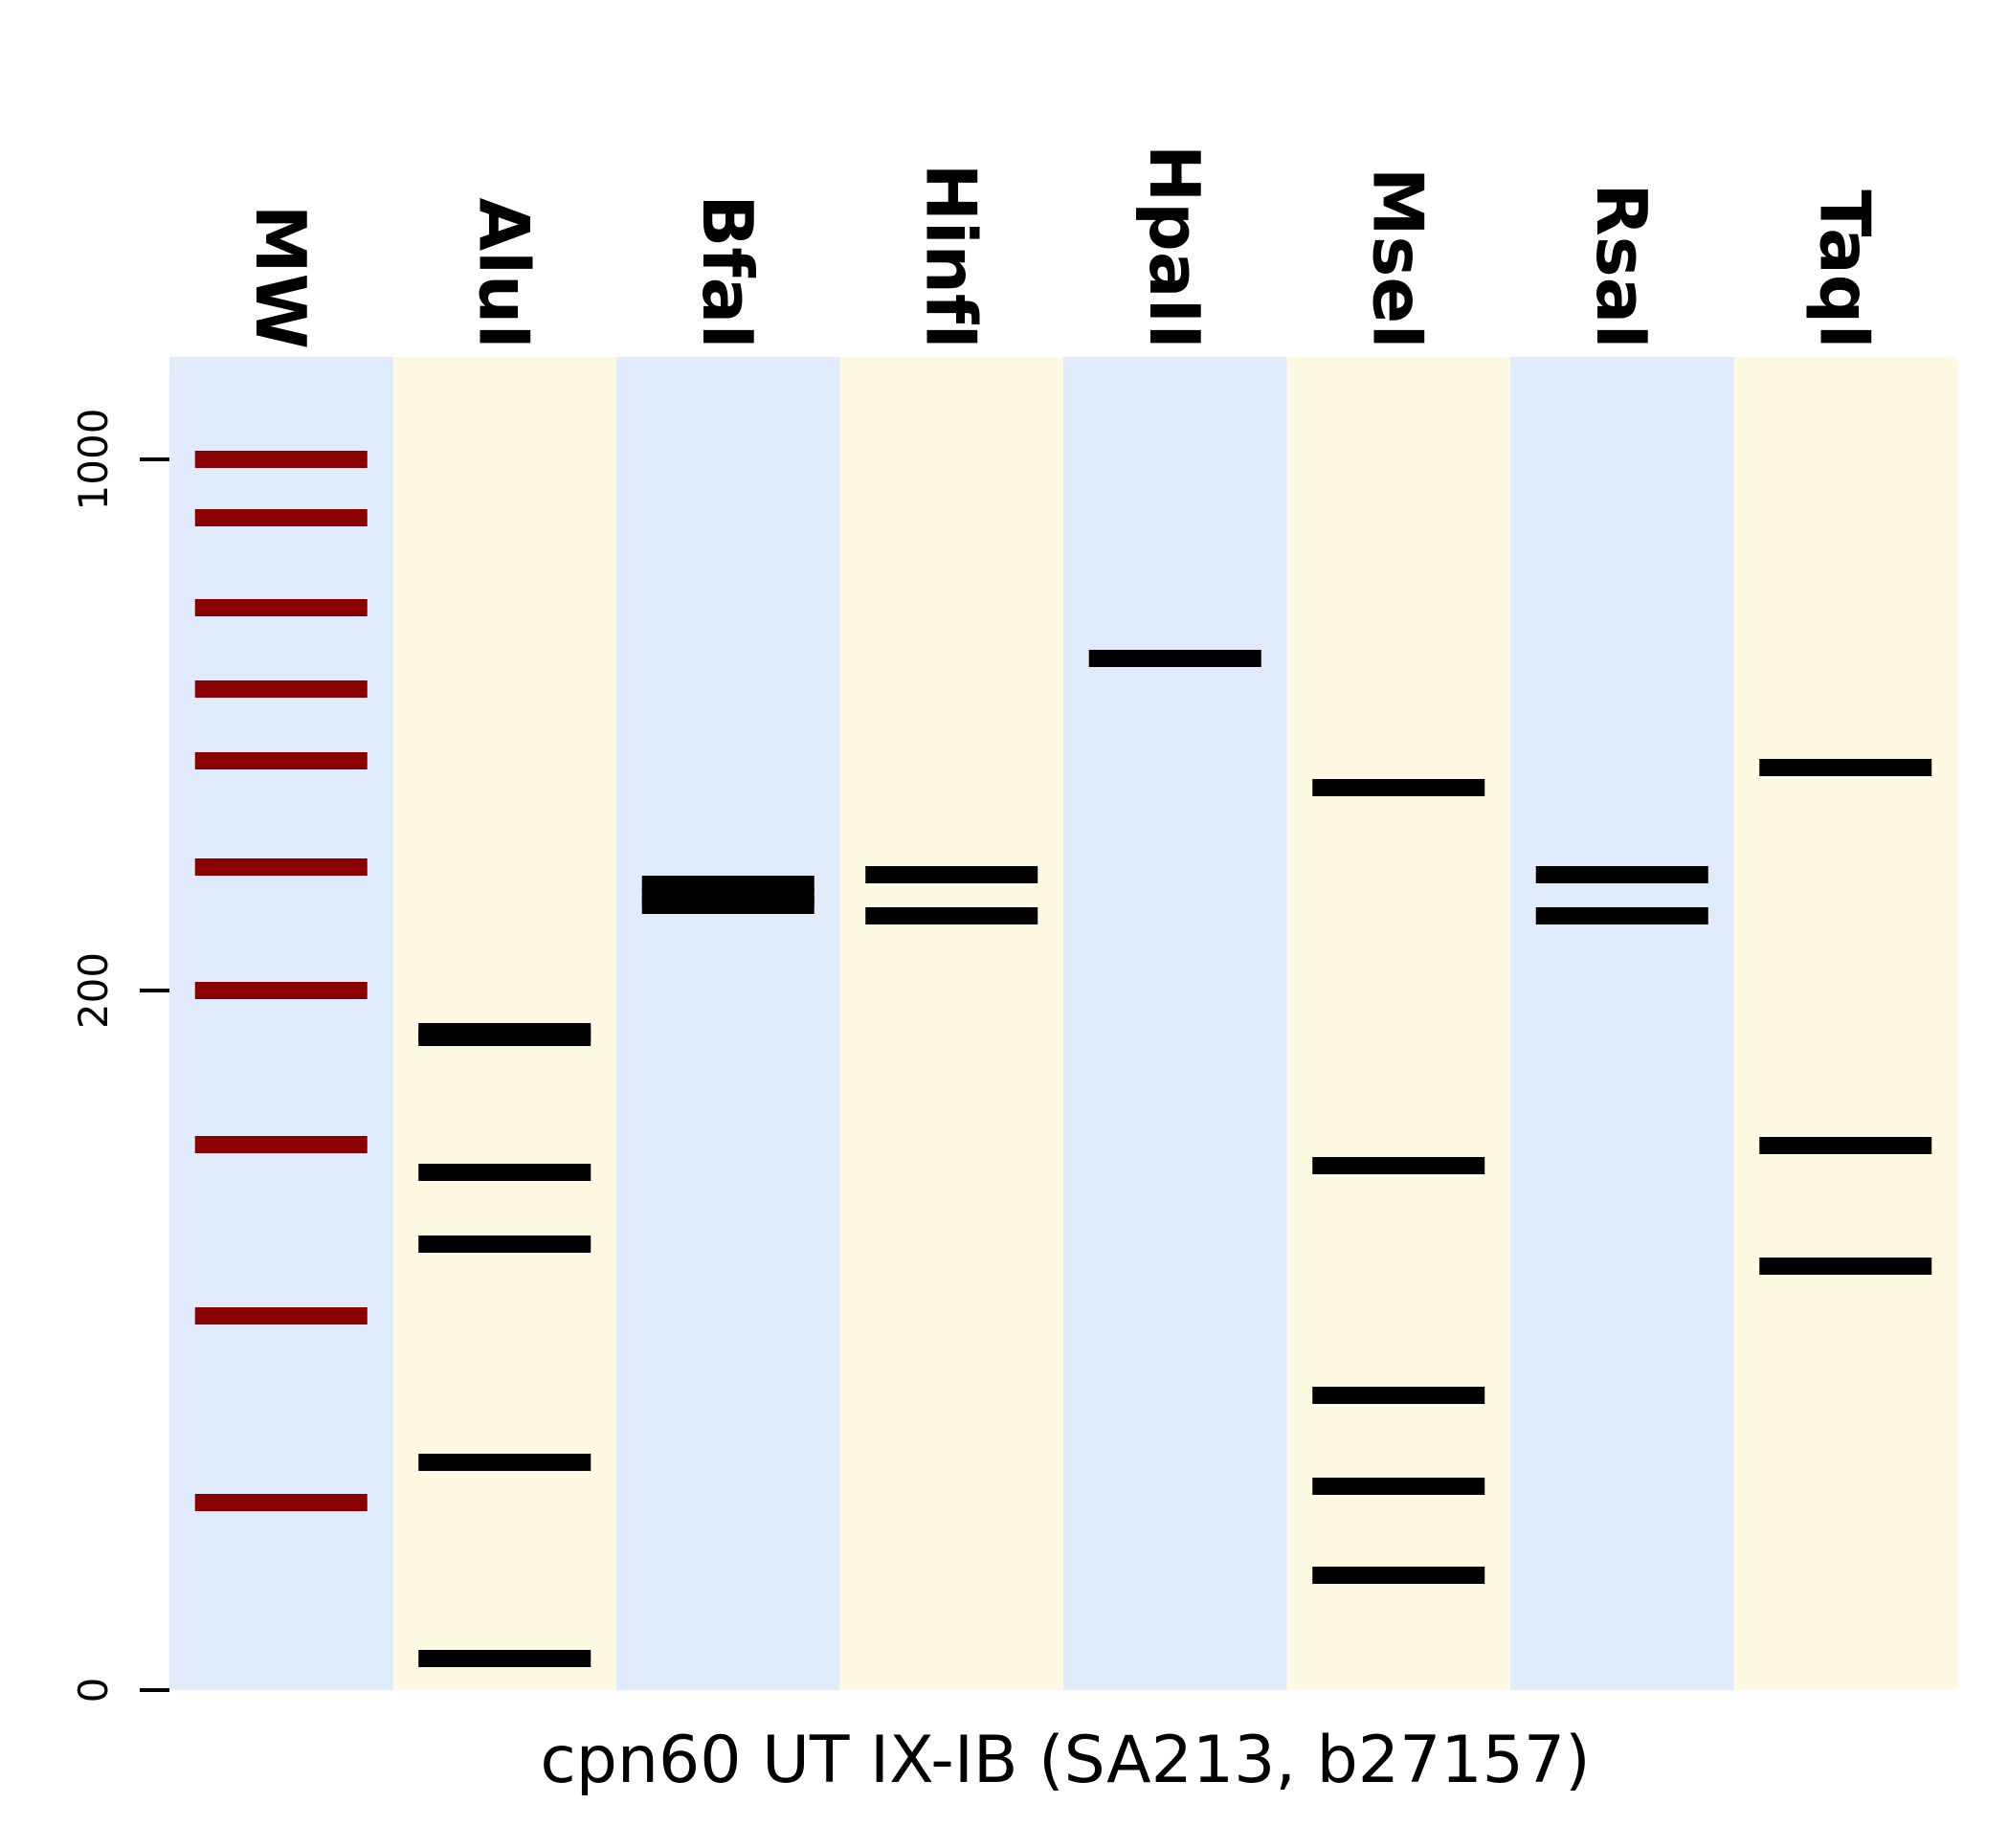 The image size is (2008, 1848). What do you see at coordinates (727, 272) in the screenshot?
I see `lane-label-bfai: BfaI` at bounding box center [727, 272].